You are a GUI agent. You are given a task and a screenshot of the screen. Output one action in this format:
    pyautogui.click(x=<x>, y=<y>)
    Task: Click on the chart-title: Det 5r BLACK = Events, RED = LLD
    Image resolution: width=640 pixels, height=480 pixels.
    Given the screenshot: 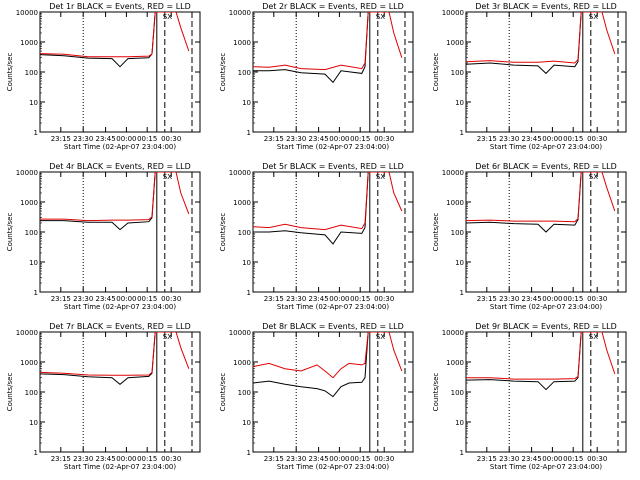 What is the action you would take?
    pyautogui.click(x=333, y=166)
    